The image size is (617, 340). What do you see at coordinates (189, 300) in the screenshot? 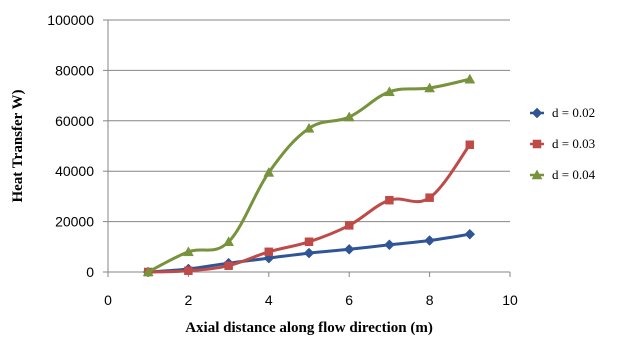
I see `x-tick-label-1: 2` at bounding box center [189, 300].